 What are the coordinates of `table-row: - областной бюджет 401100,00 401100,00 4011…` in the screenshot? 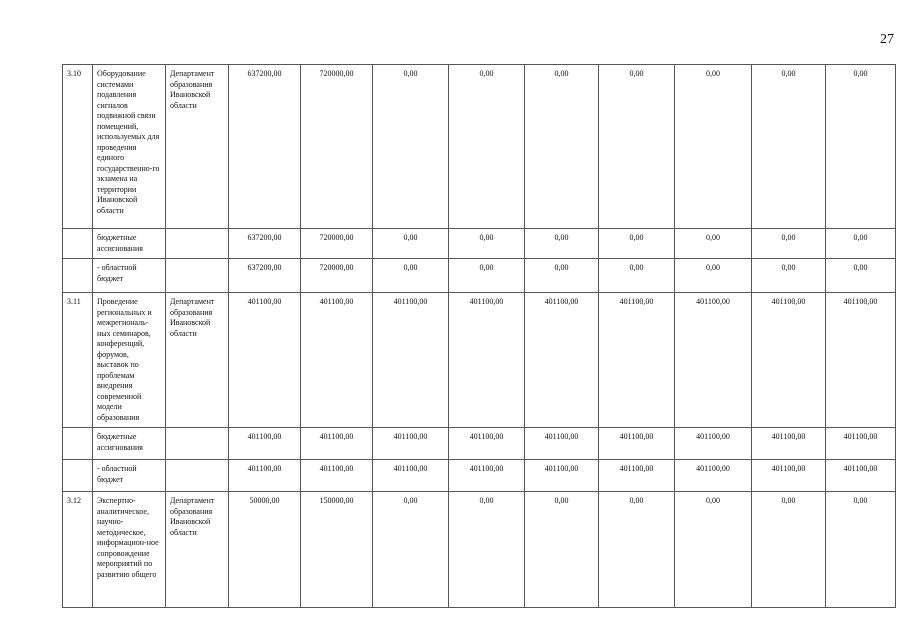 It's located at (479, 475).